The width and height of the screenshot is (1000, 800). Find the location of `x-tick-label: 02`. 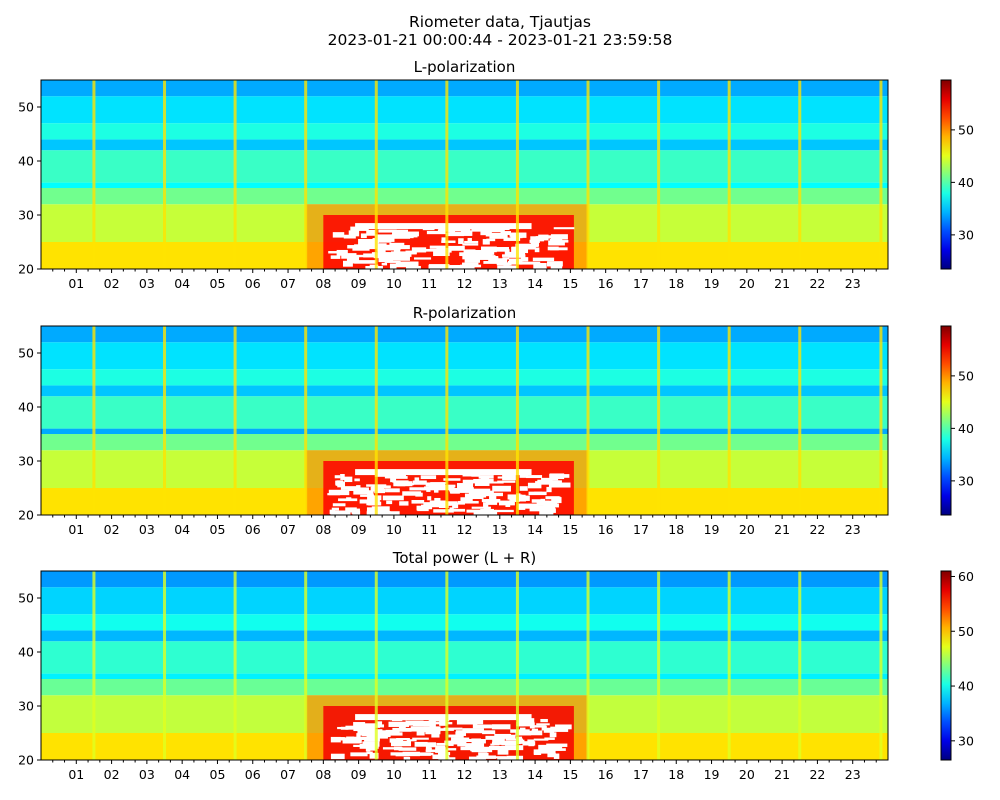

x-tick-label: 02 is located at coordinates (112, 774).